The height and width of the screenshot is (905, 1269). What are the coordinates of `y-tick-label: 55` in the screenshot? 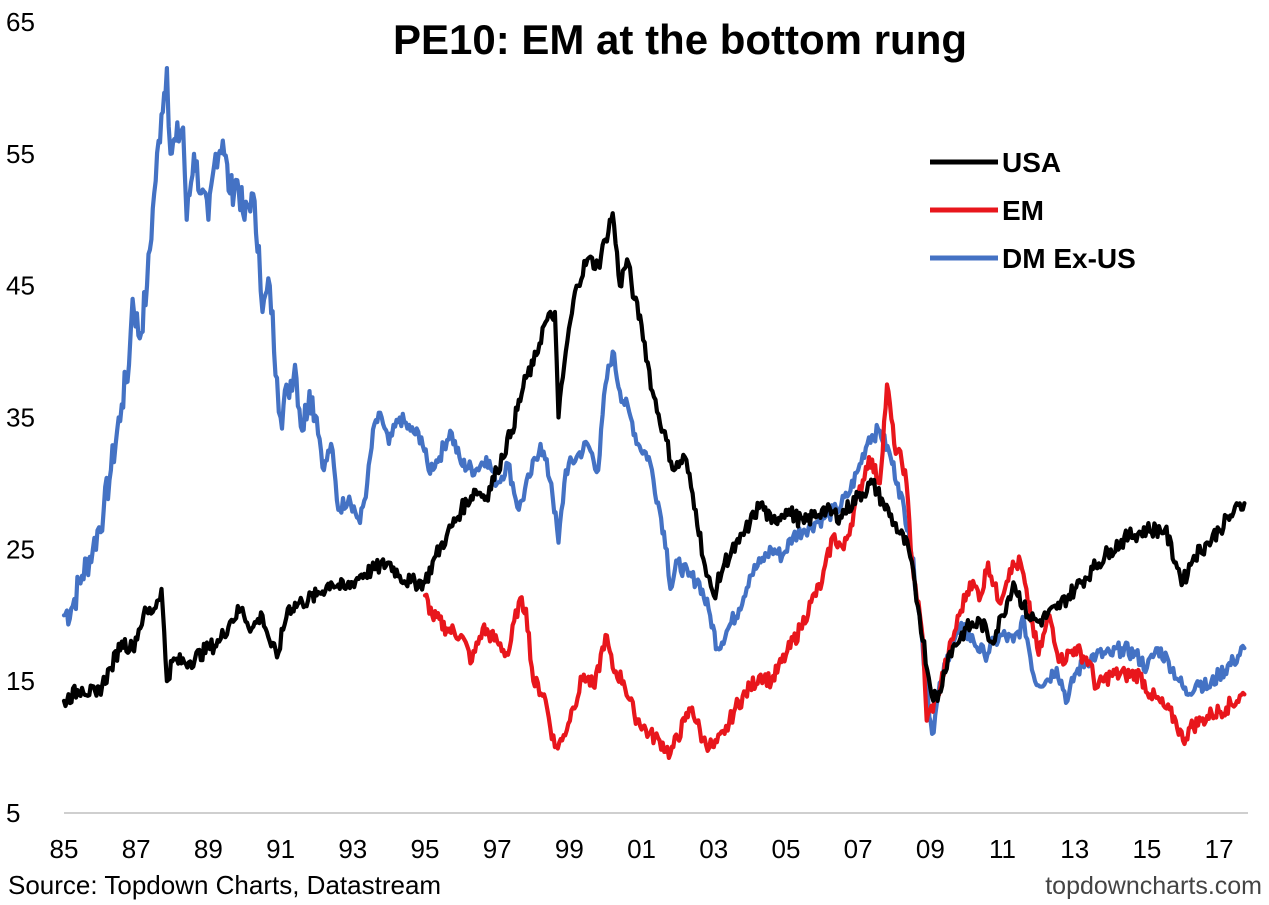 It's located at (20, 154).